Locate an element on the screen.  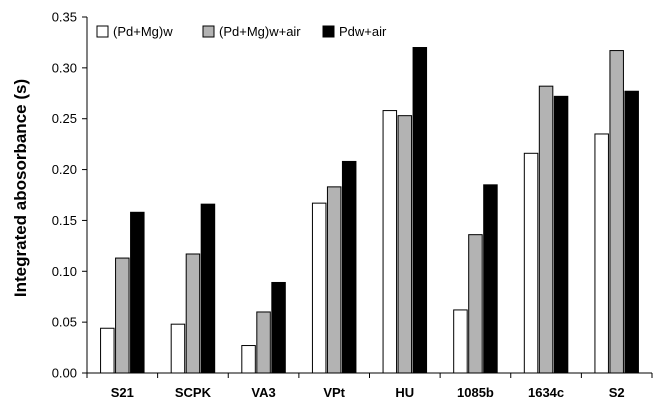
y-tick-label: 0.35 is located at coordinates (64, 17).